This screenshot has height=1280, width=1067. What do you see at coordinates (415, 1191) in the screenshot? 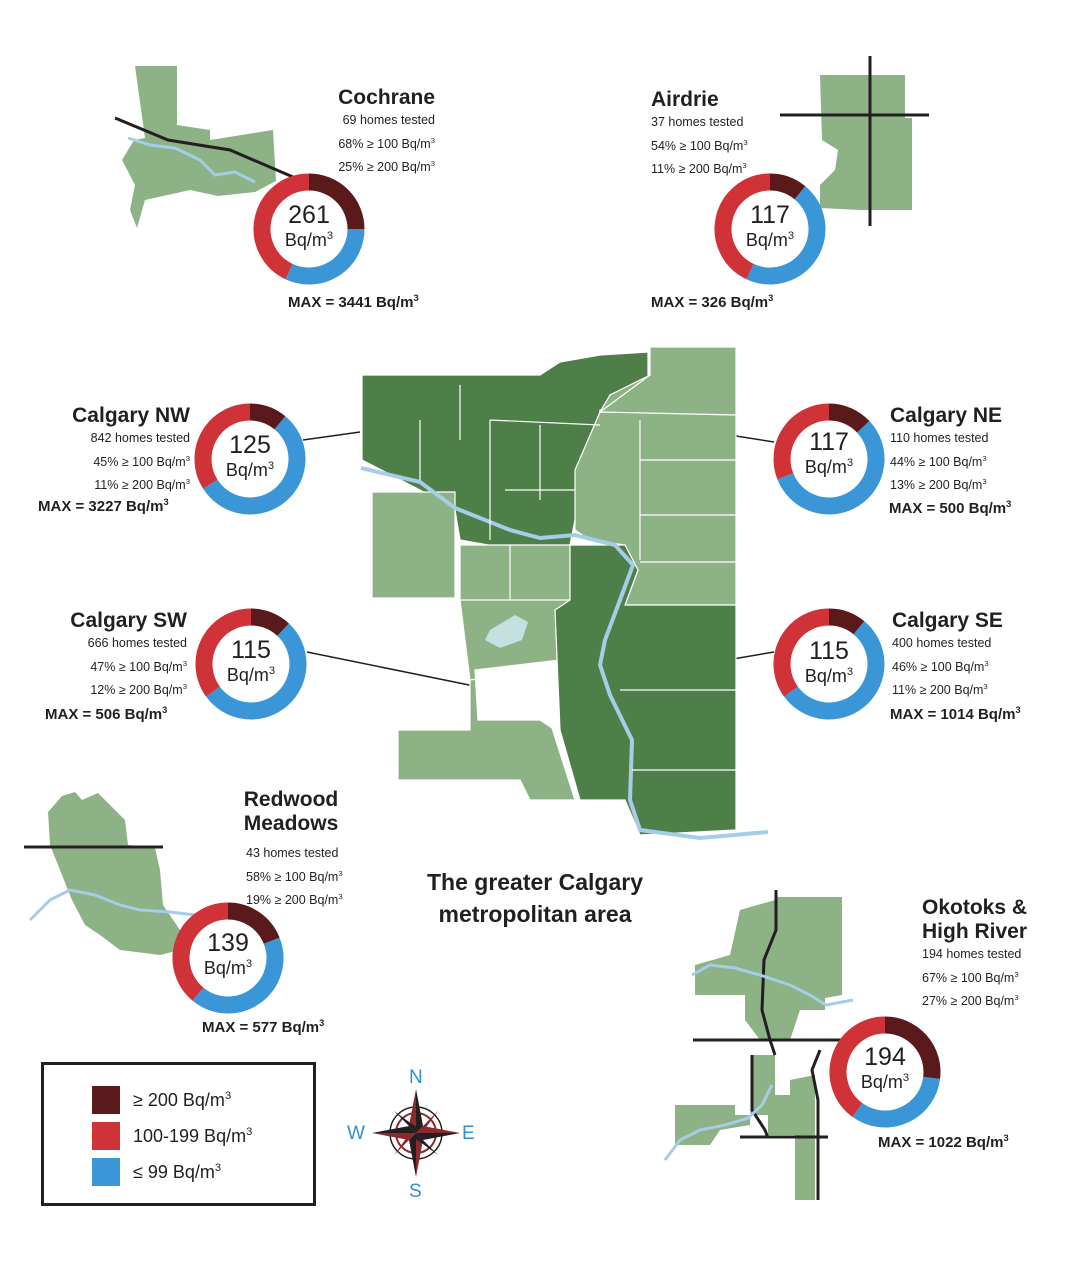
I see `compass-south: S` at bounding box center [415, 1191].